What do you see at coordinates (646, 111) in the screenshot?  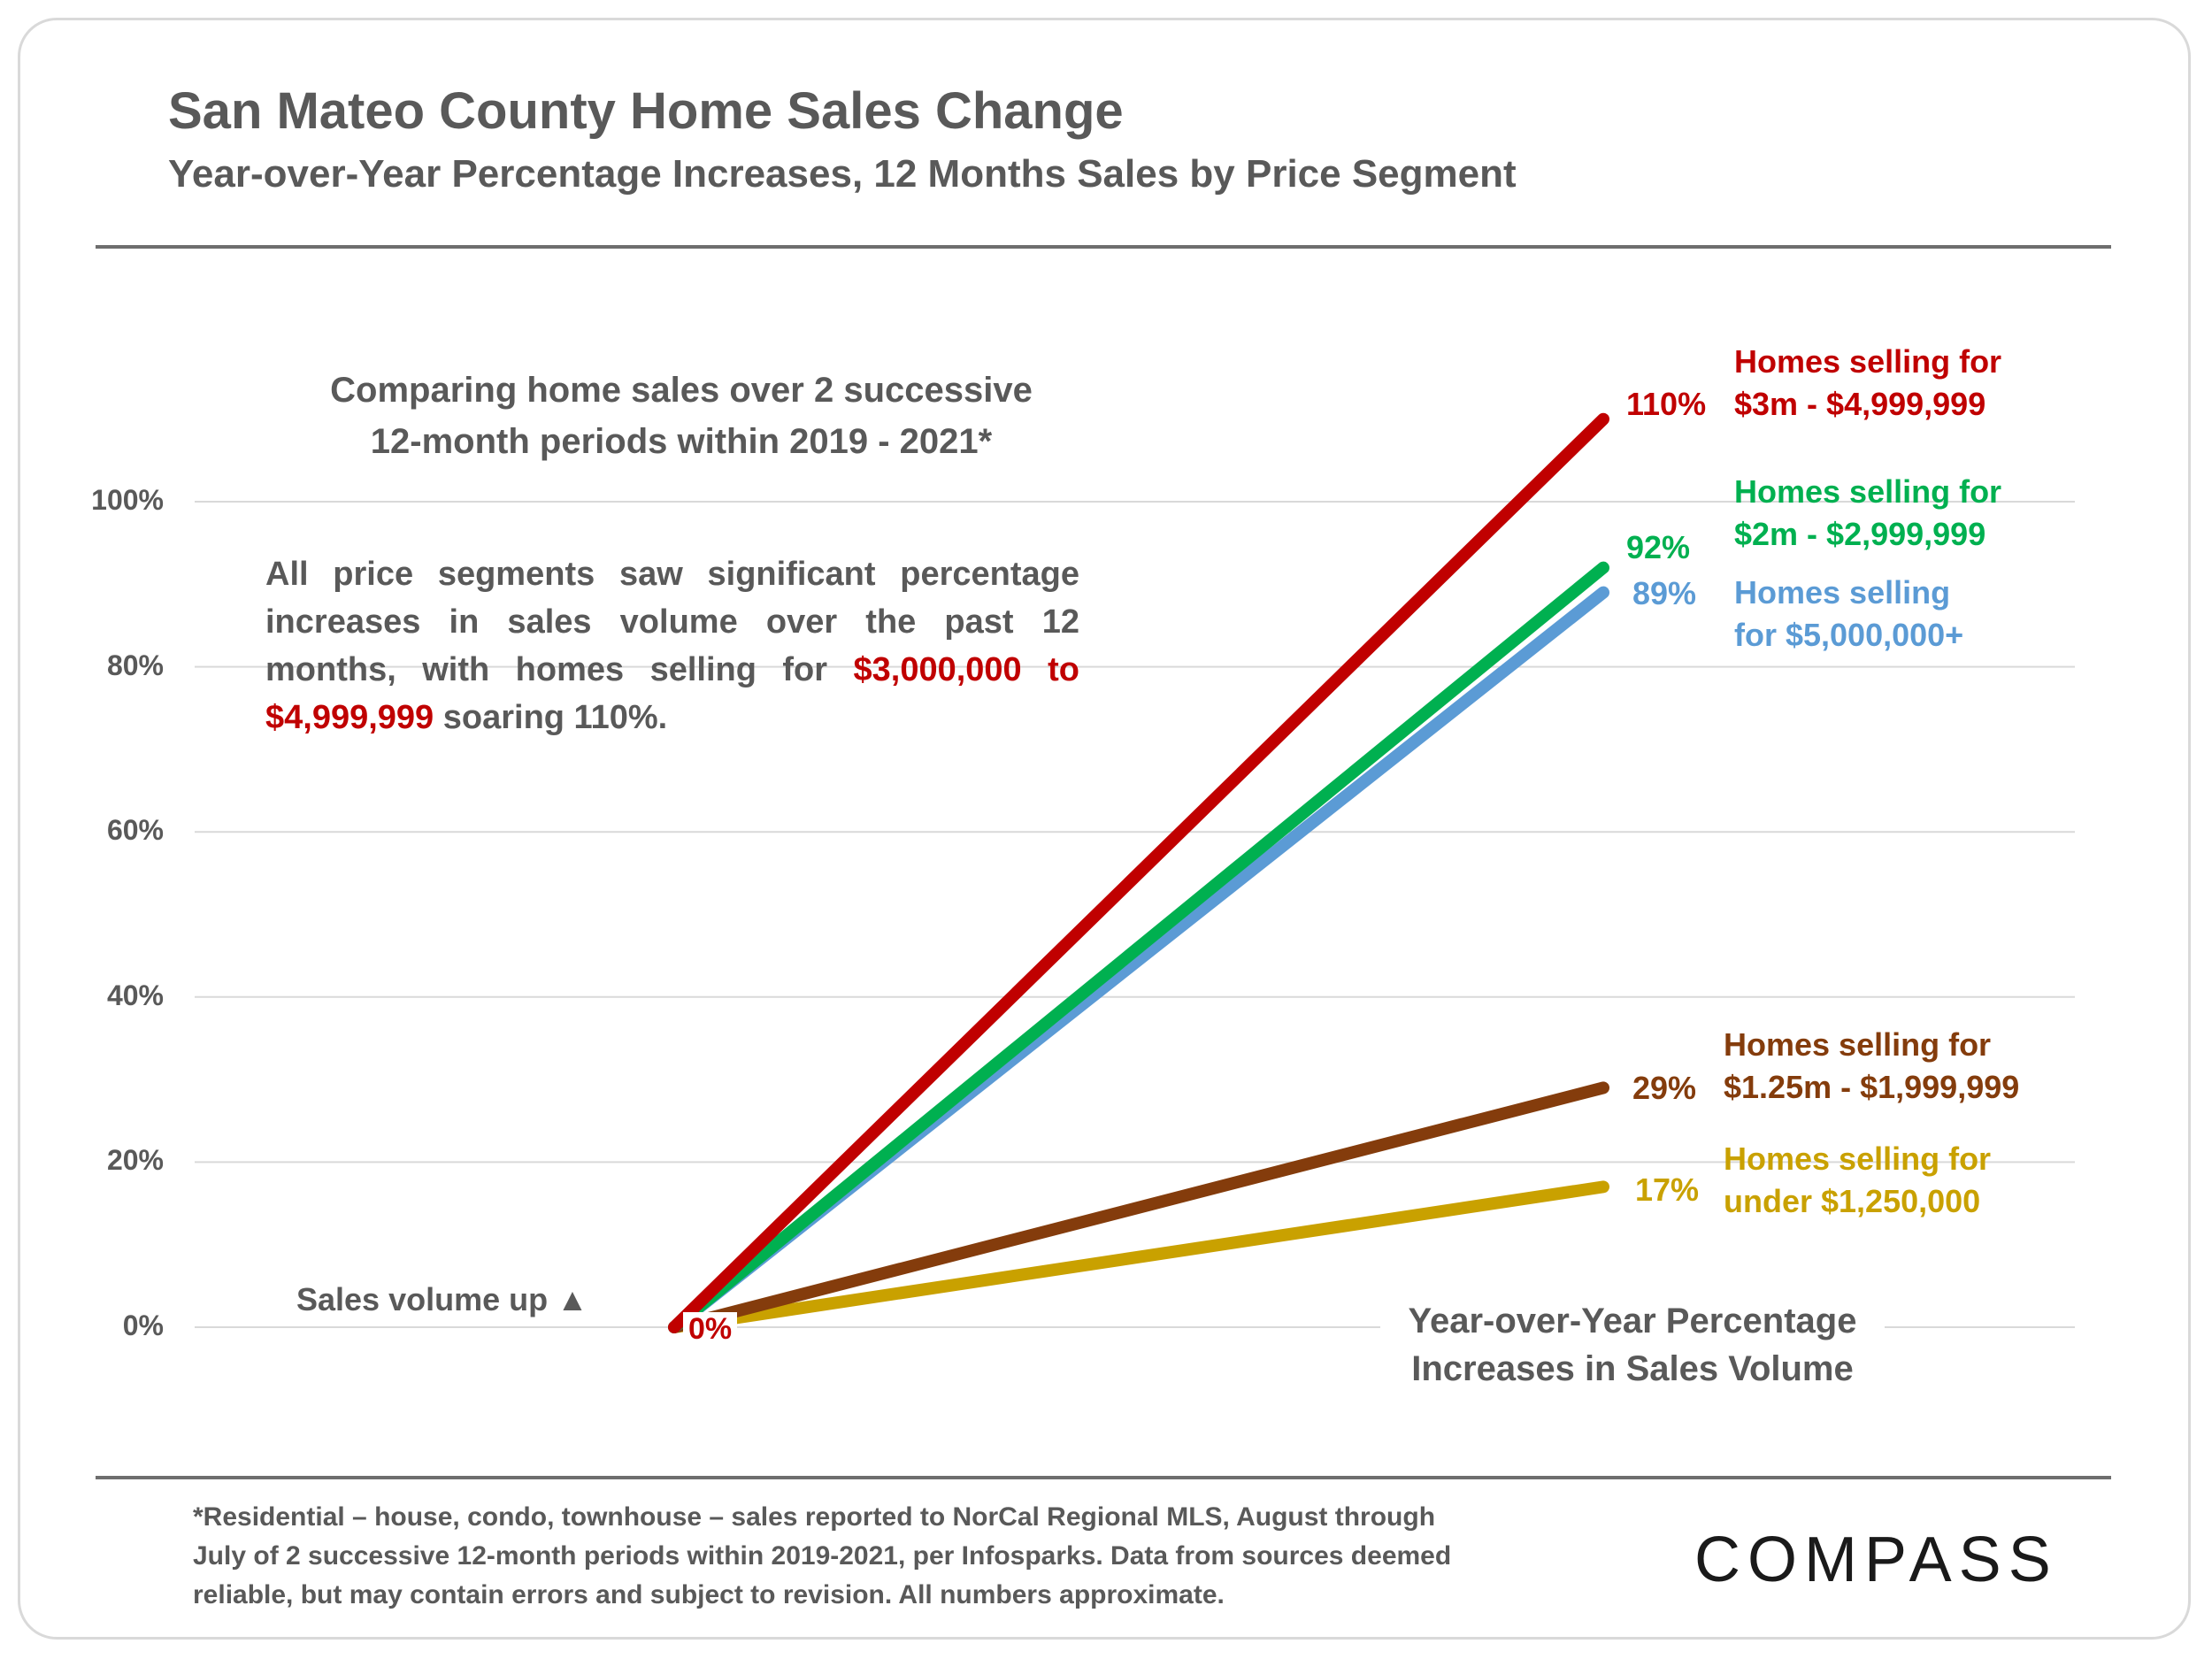 I see `chart-title: San Mateo County Home Sales Change` at bounding box center [646, 111].